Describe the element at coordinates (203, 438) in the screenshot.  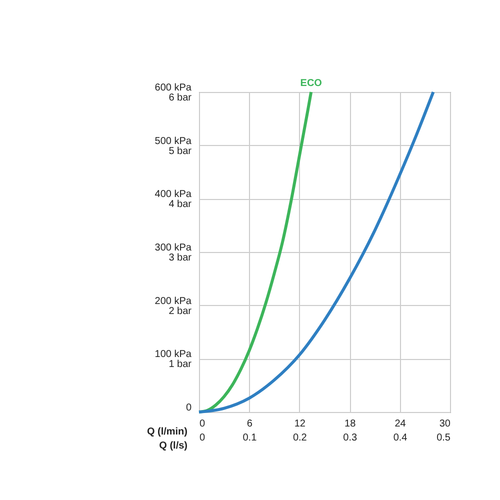
I see `x2-tick-label: 0` at that location.